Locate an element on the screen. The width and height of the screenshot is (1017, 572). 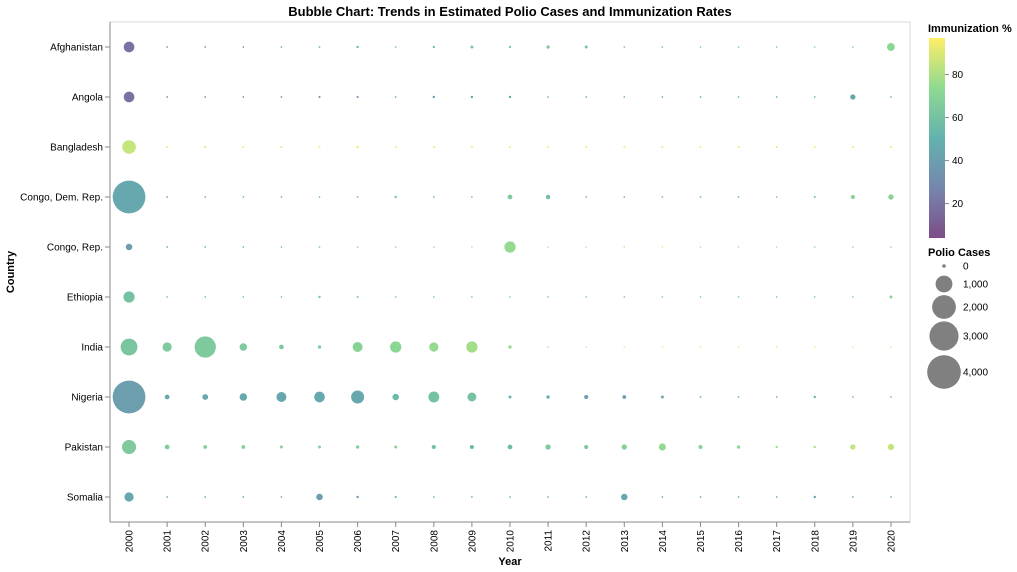
bubble-nigeria-2013 is located at coordinates (624, 397).